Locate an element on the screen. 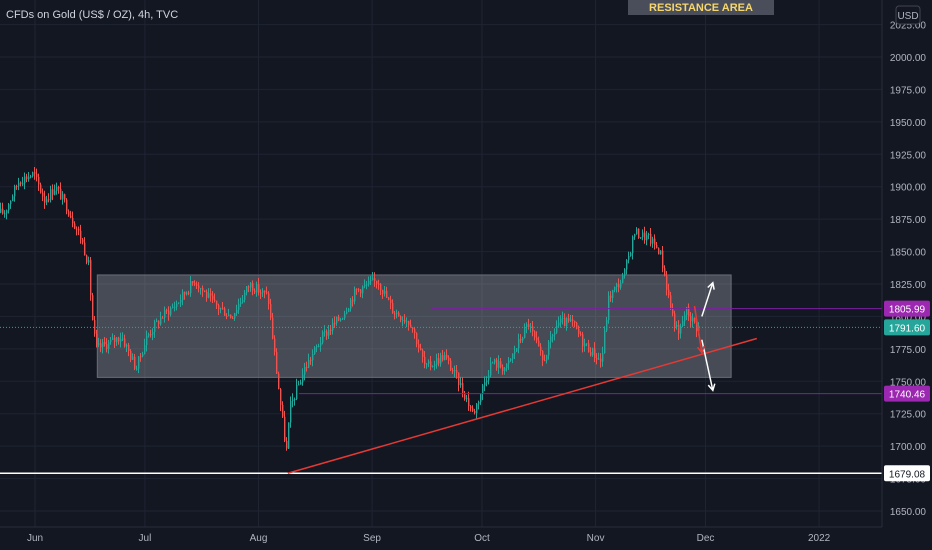 Image resolution: width=932 pixels, height=550 pixels. y-tick-label: 1750.00 is located at coordinates (908, 382).